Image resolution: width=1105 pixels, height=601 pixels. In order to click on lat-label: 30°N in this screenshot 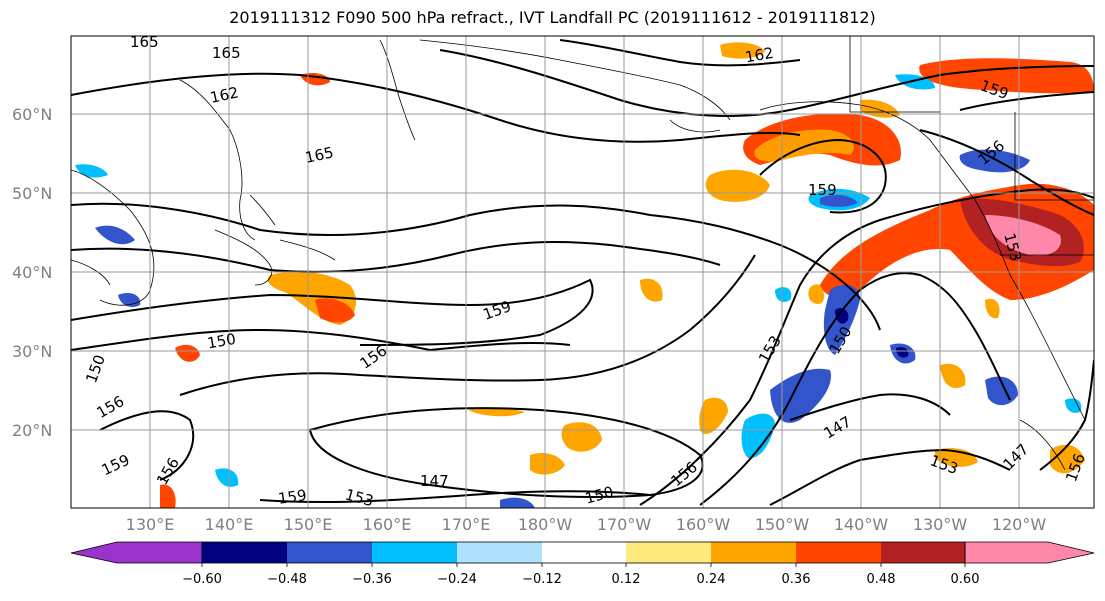, I will do `click(32, 351)`.